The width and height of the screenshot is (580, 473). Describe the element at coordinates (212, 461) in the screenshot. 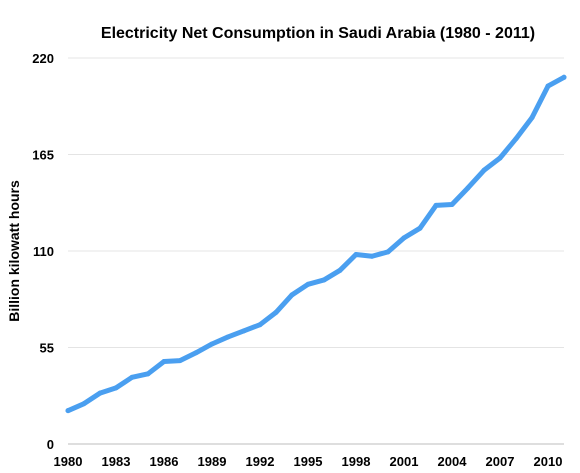

I see `x-tick-label: 1989` at that location.